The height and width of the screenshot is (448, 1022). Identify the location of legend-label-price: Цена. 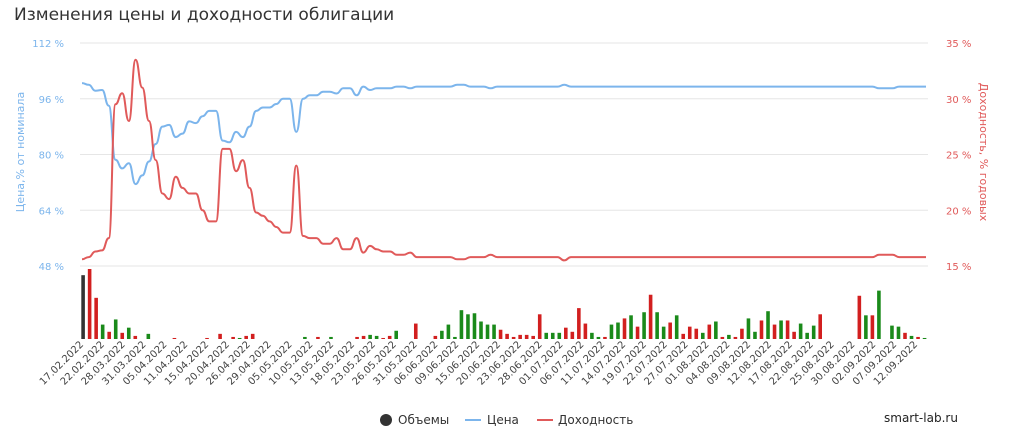
(503, 420).